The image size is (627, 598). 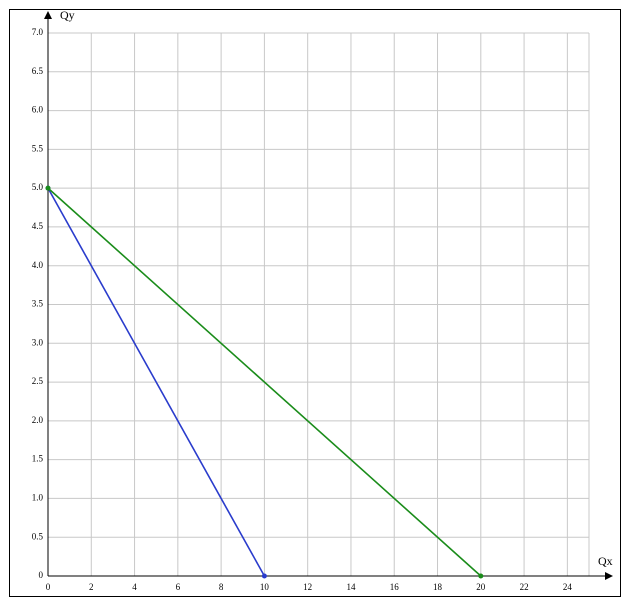 I want to click on x-tick-label: 0, so click(x=48, y=587).